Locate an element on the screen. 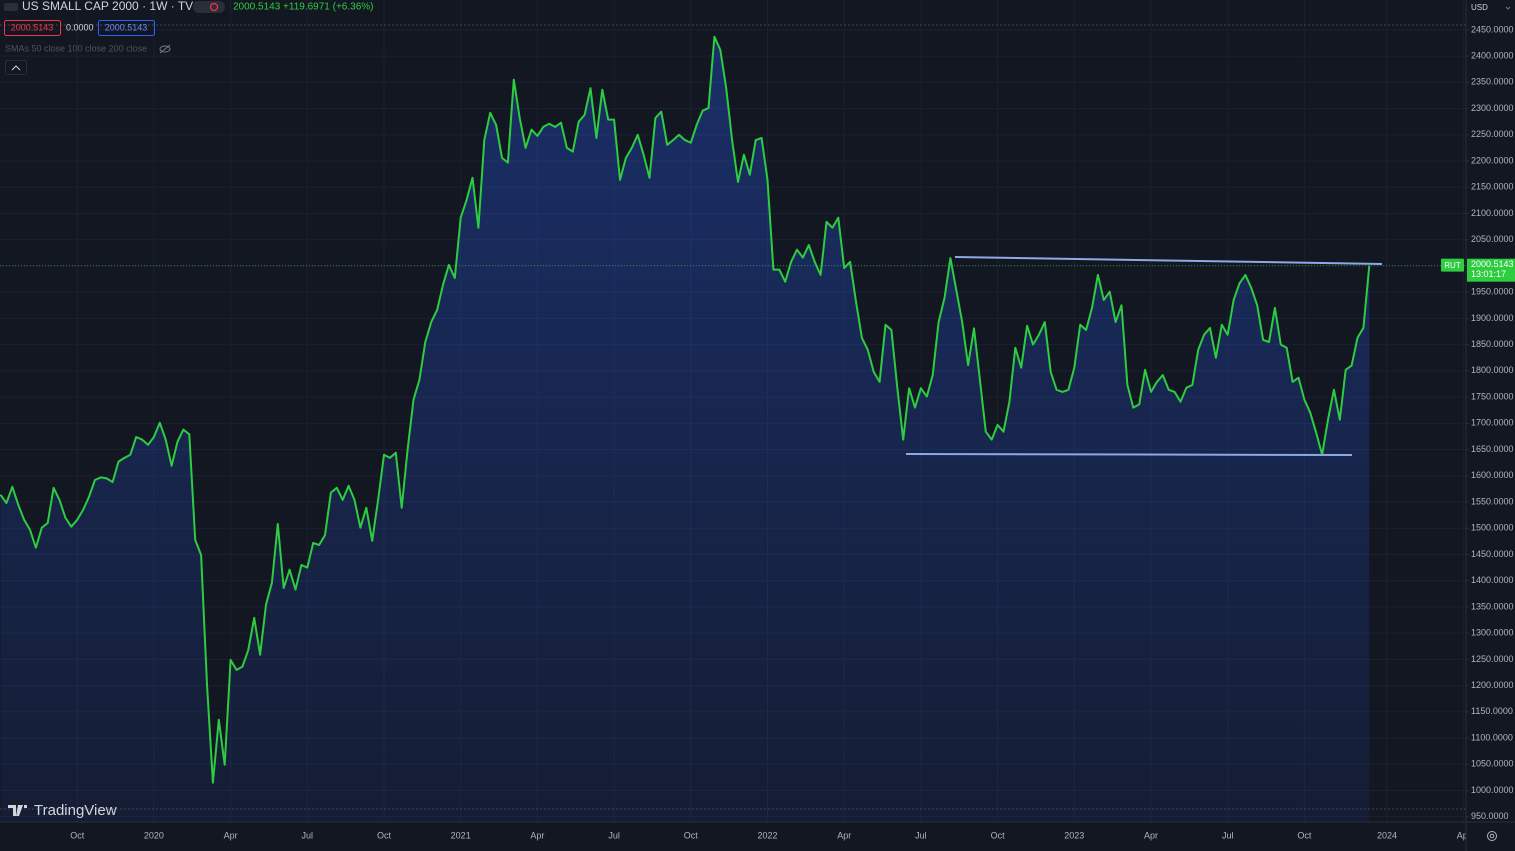 This screenshot has width=1515, height=851. y-tick-label: 2100.0000 is located at coordinates (1492, 213).